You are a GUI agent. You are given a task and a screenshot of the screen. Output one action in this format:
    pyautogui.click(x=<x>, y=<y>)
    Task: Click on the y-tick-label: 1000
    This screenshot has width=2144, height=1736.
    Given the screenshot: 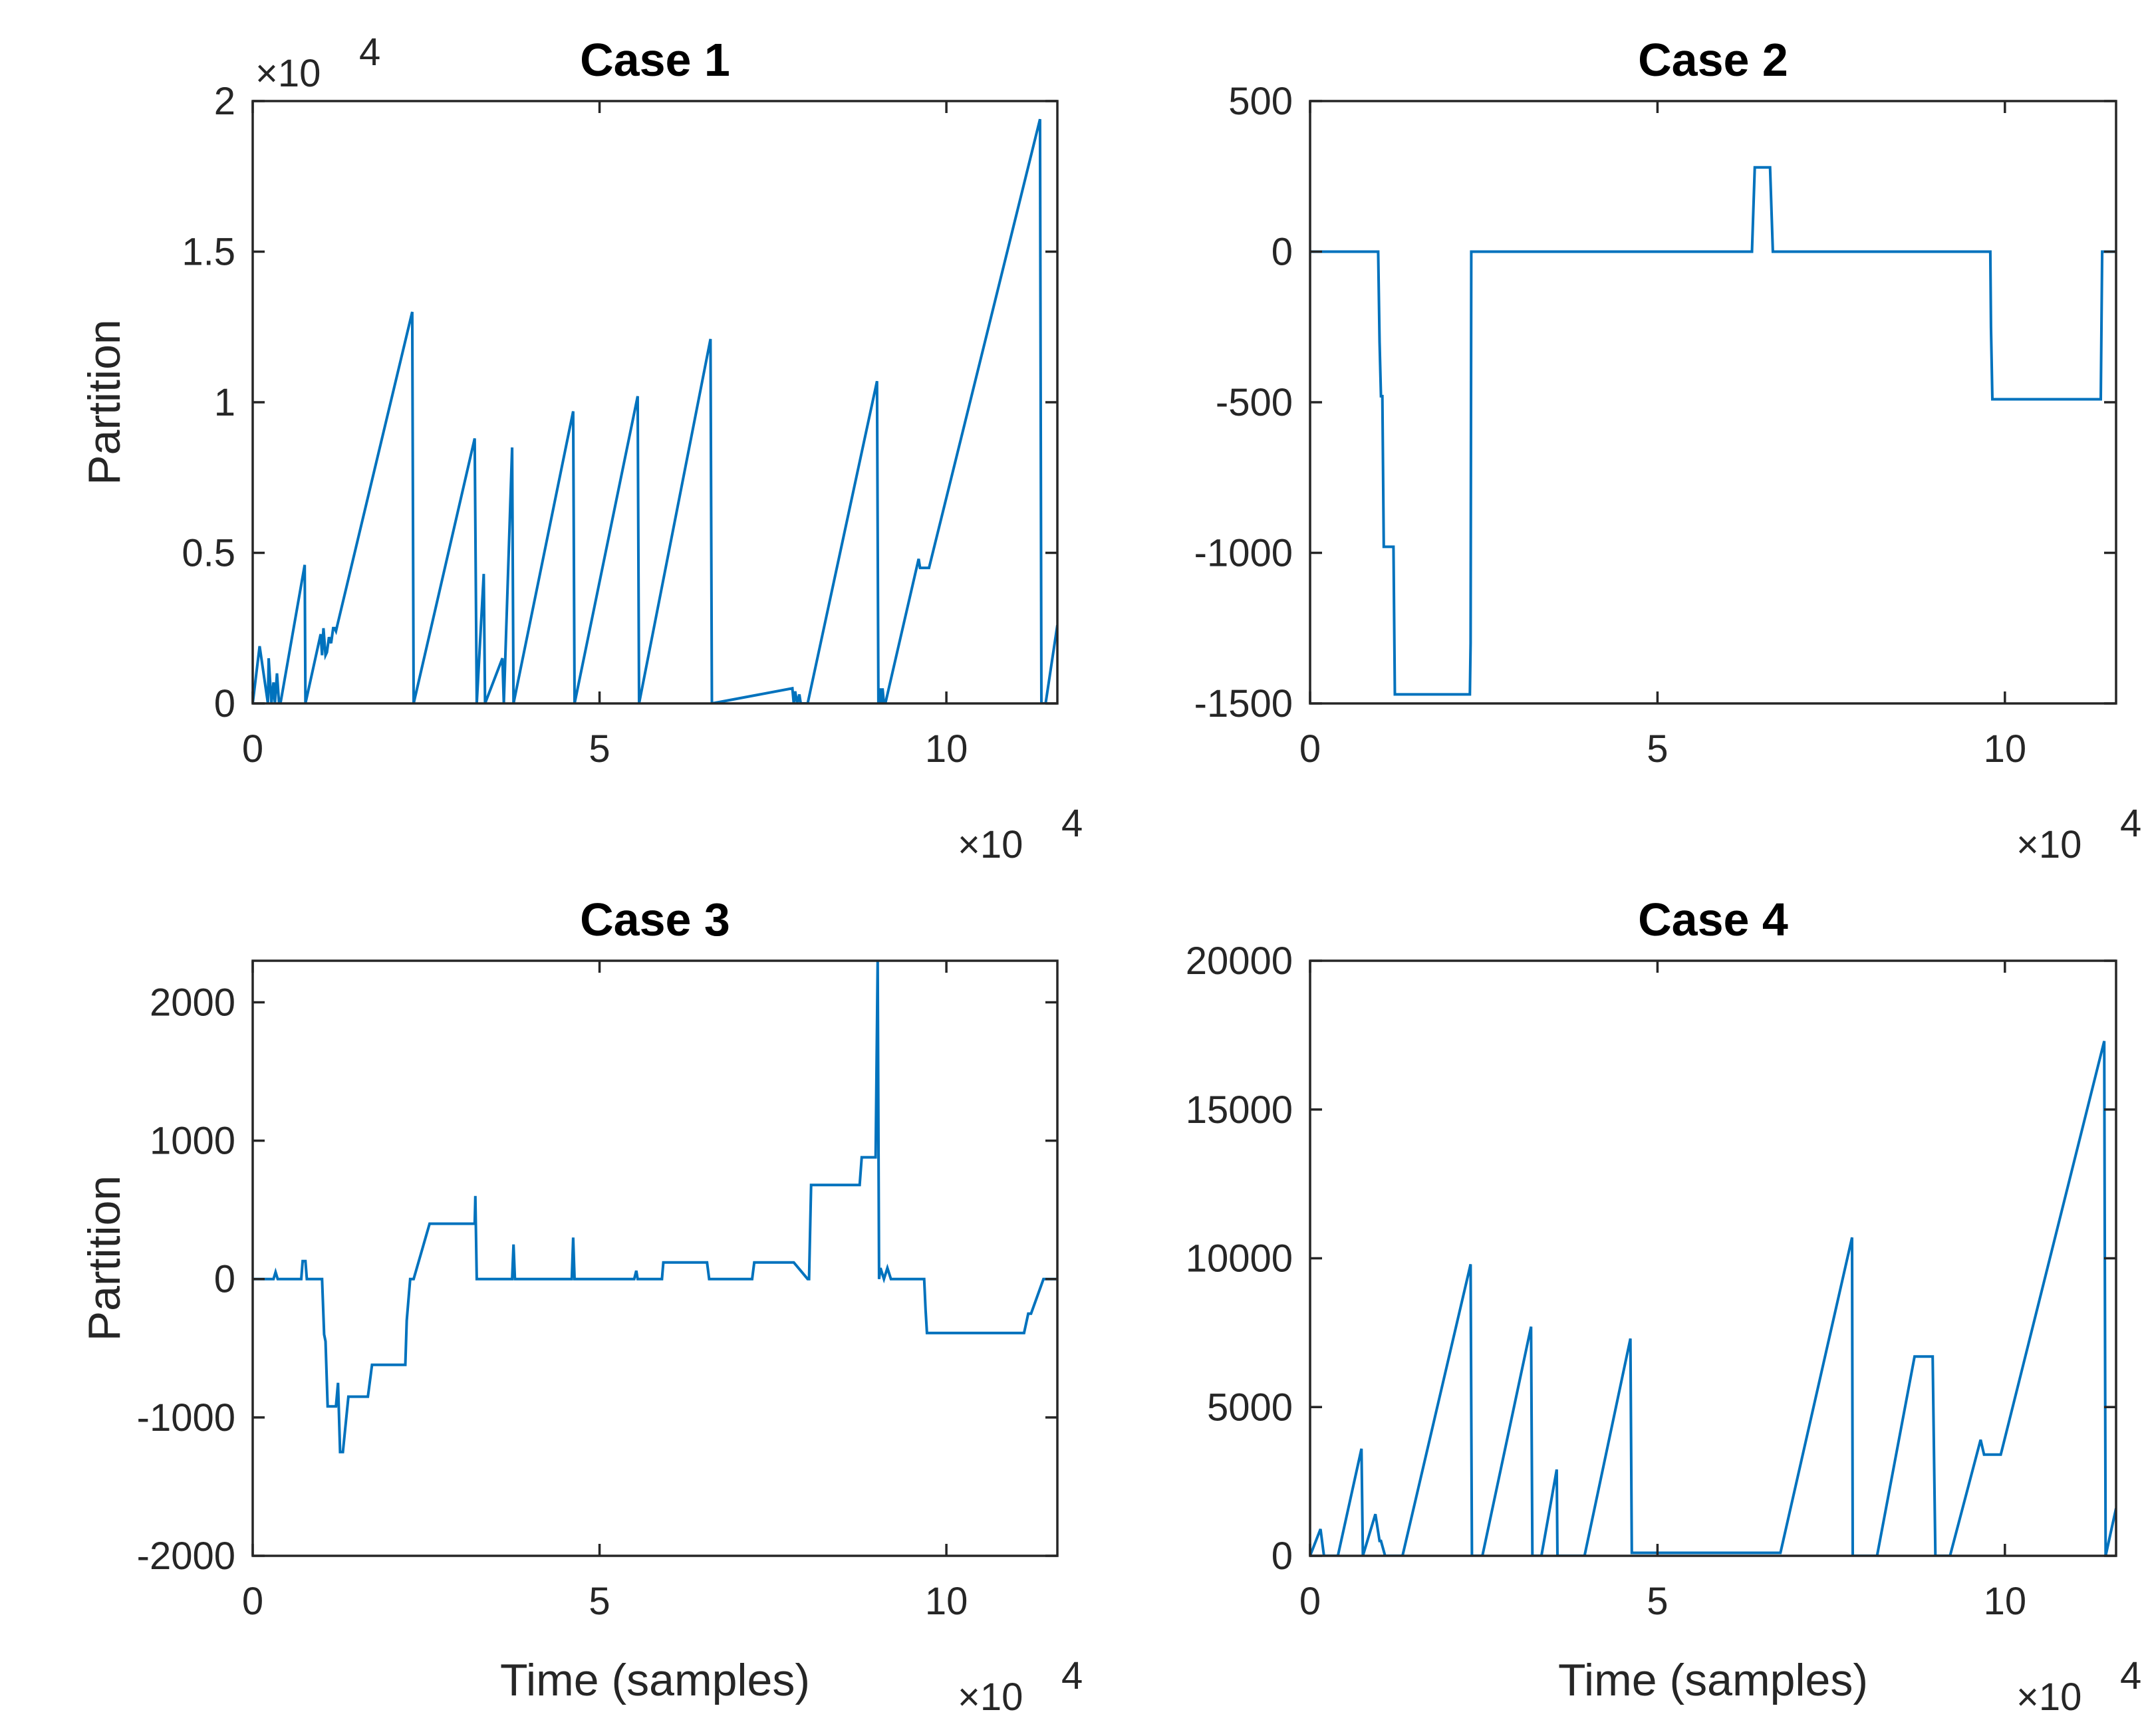 What is the action you would take?
    pyautogui.click(x=192, y=1142)
    